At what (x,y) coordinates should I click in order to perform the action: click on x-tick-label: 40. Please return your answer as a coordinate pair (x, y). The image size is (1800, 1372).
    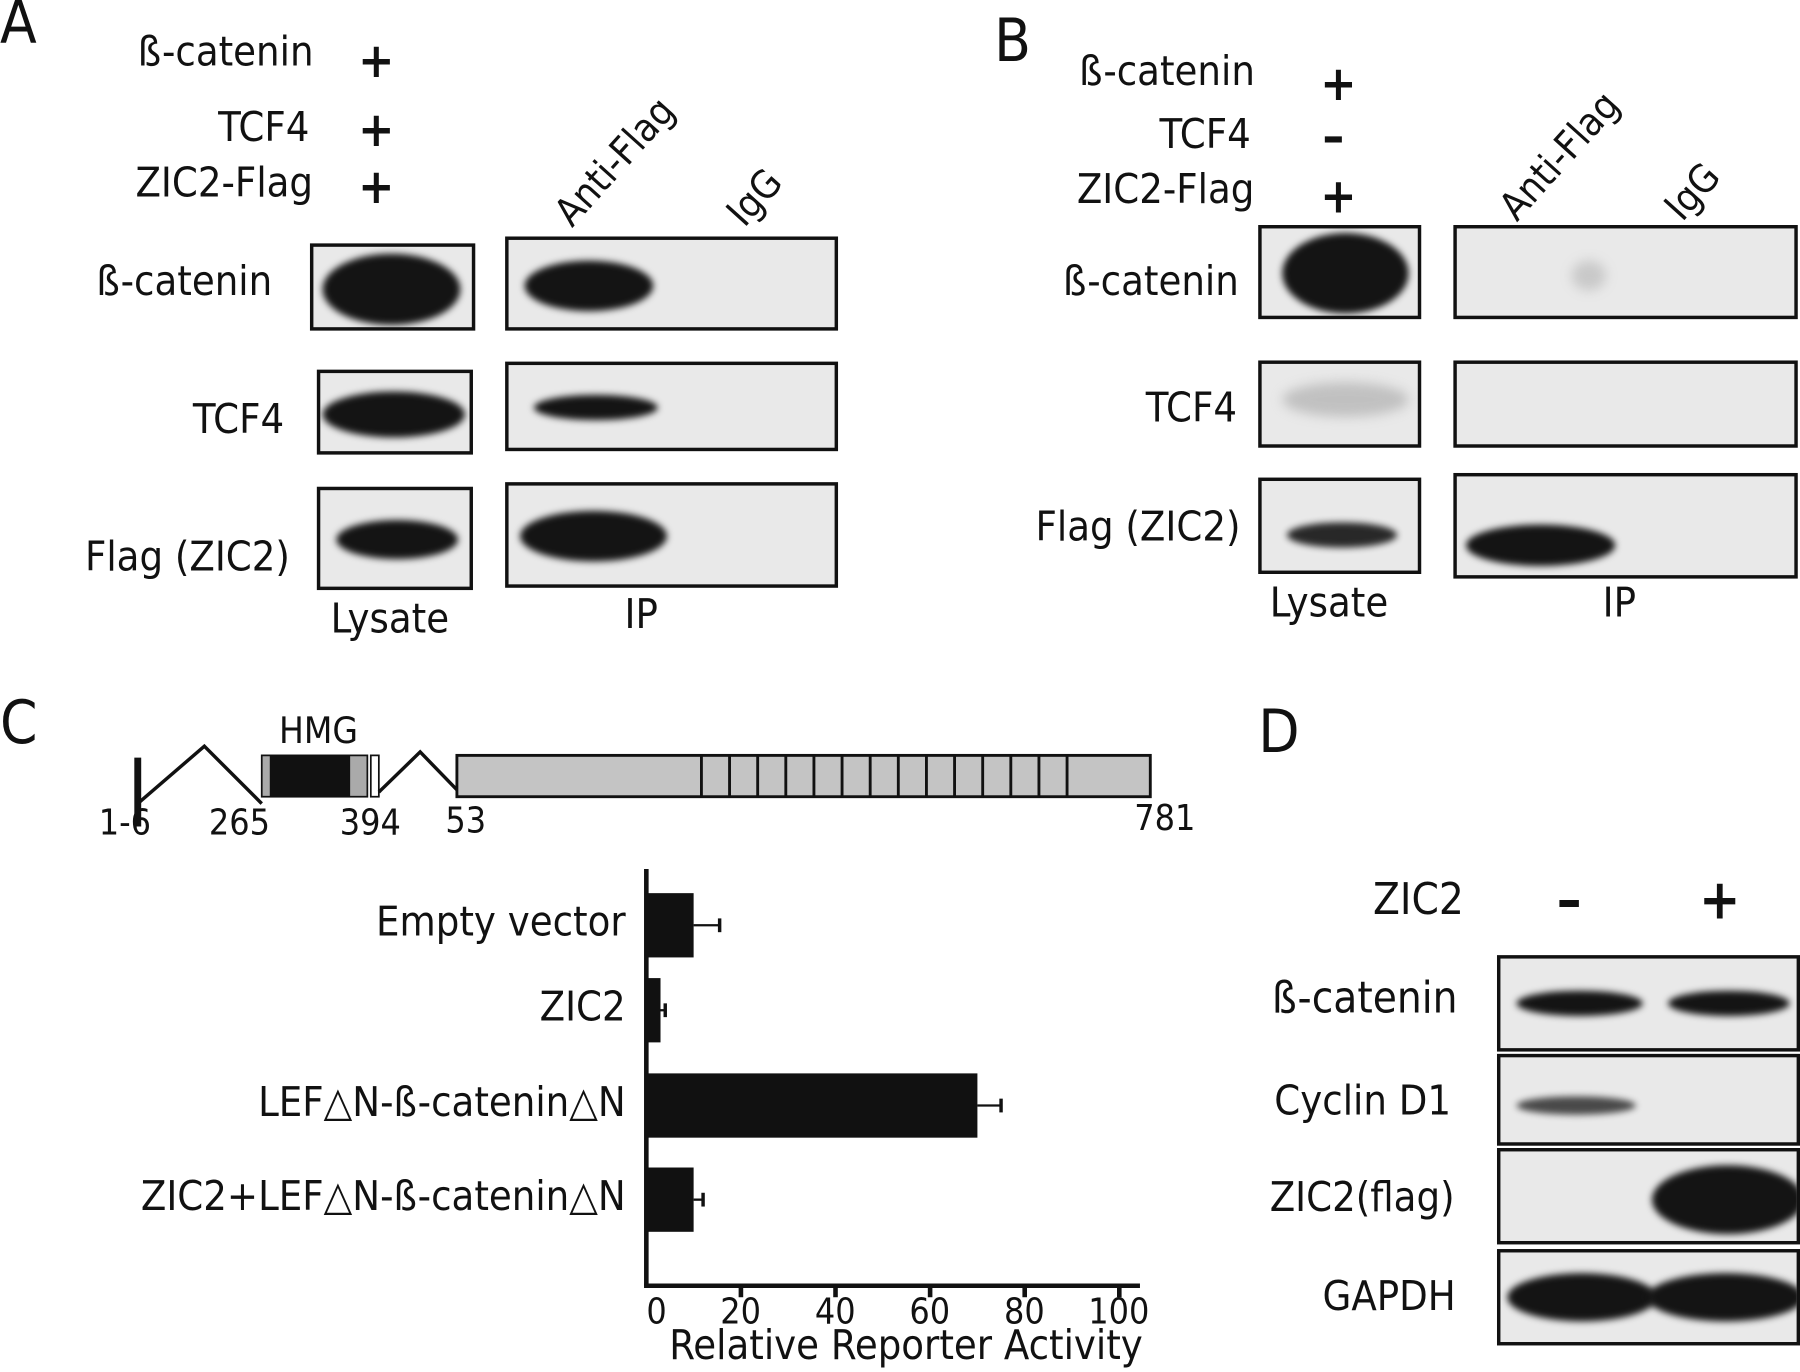
    Looking at the image, I should click on (835, 1312).